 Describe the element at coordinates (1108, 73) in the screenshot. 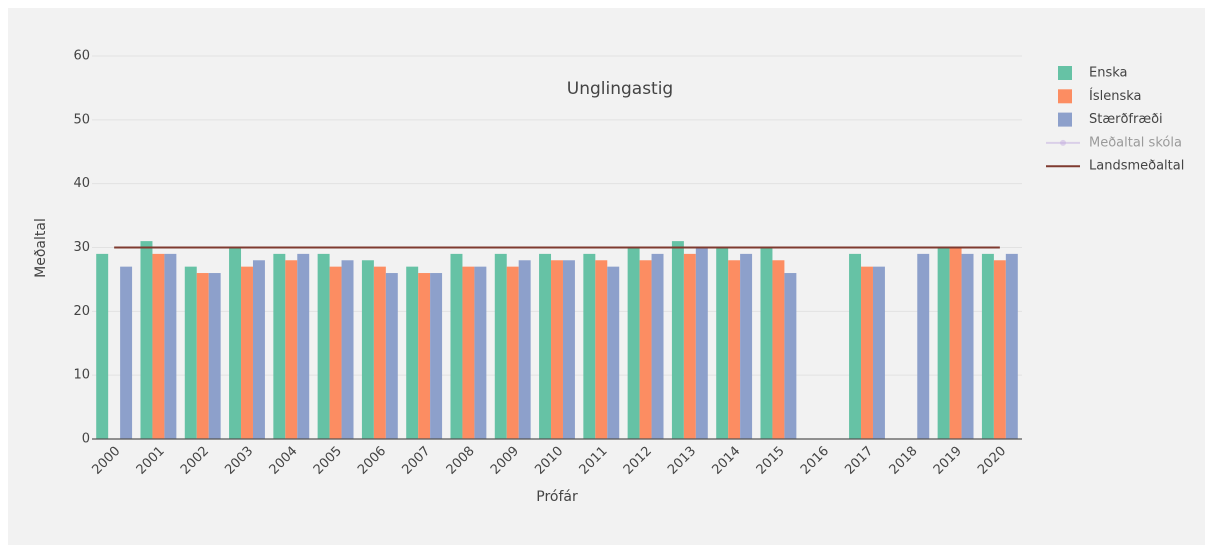

I see `legend-label: Enska` at that location.